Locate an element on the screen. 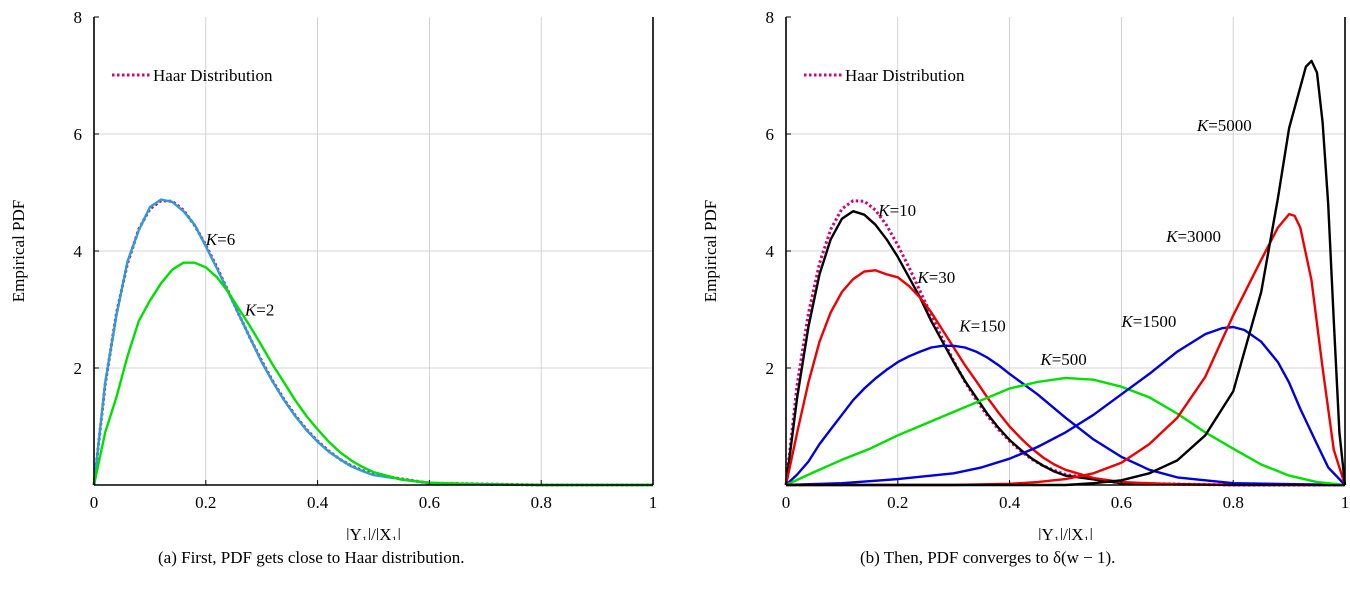  curve-label-k-5000: K=5000 is located at coordinates (1224, 125).